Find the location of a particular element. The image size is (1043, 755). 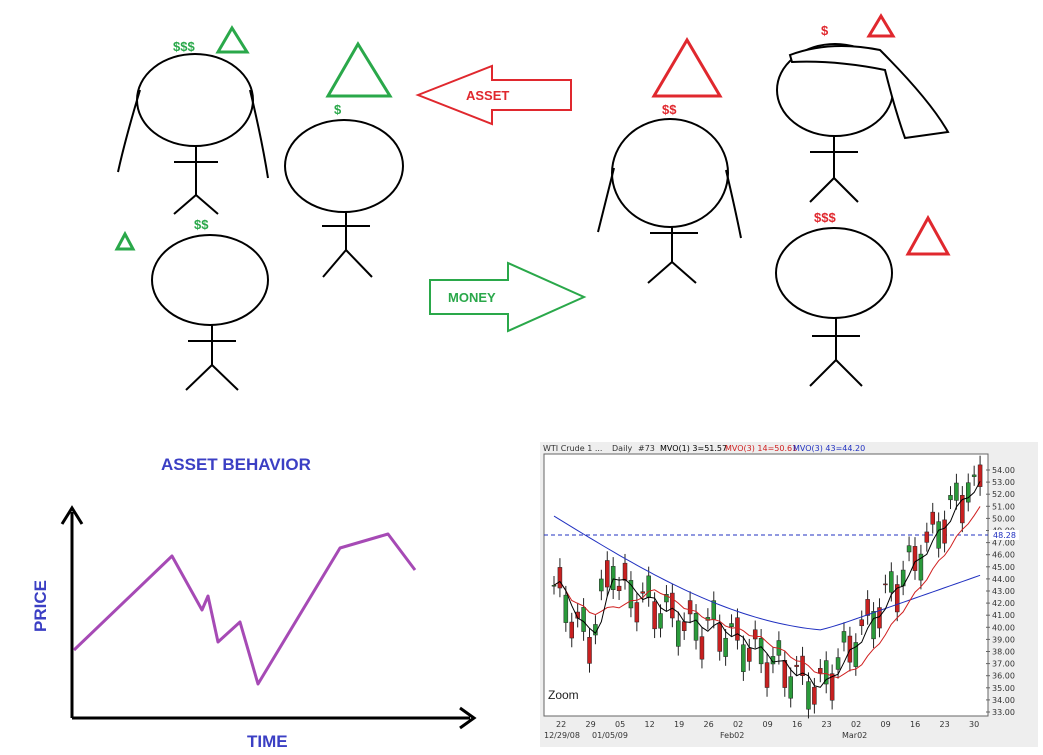

moving-average-medium is located at coordinates (767, 592).